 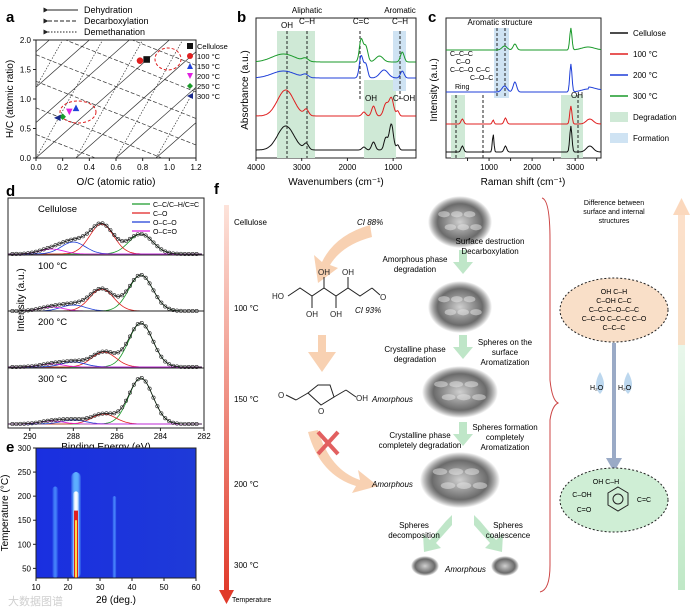 What do you see at coordinates (246, 308) in the screenshot?
I see `temp-100: 100 °C` at bounding box center [246, 308].